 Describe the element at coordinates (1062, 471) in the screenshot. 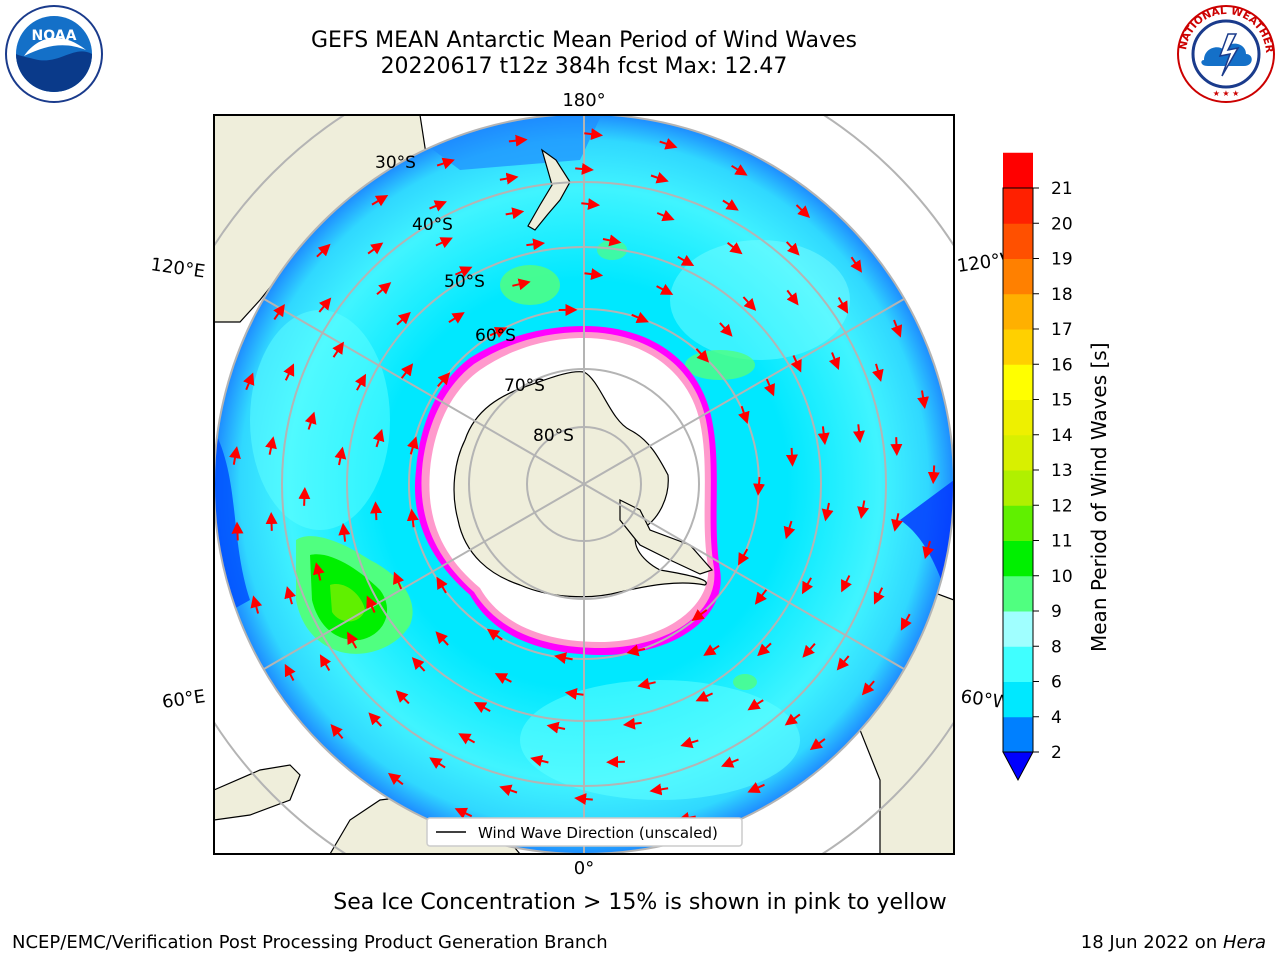

I see `colorbar-tick-label: 13` at that location.